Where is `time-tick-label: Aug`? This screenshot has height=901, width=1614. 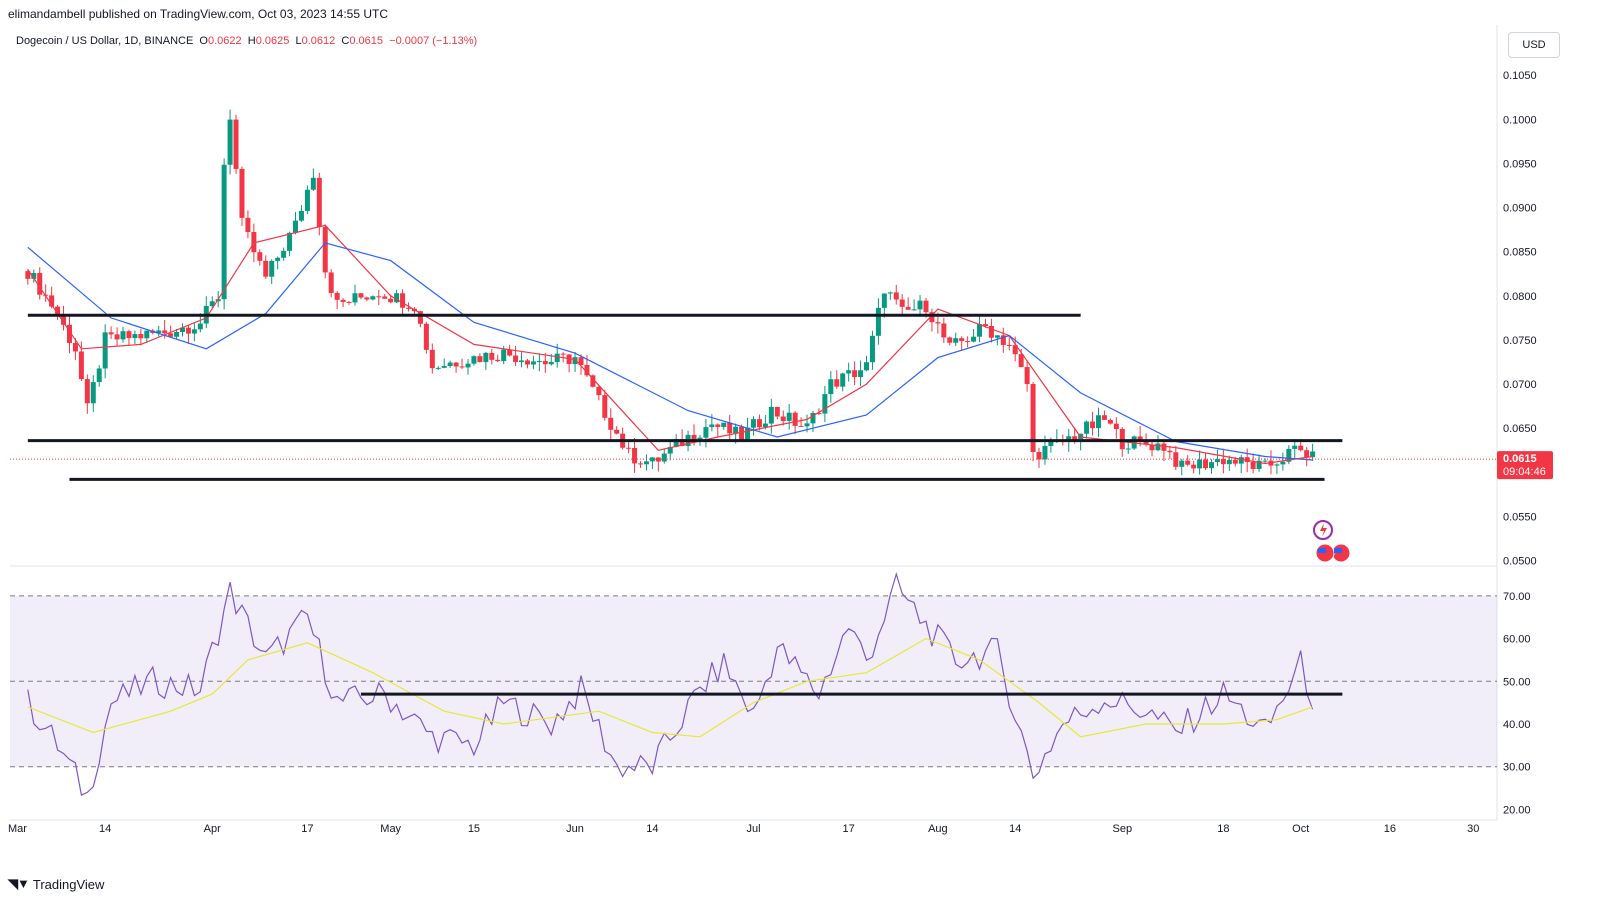
time-tick-label: Aug is located at coordinates (938, 829).